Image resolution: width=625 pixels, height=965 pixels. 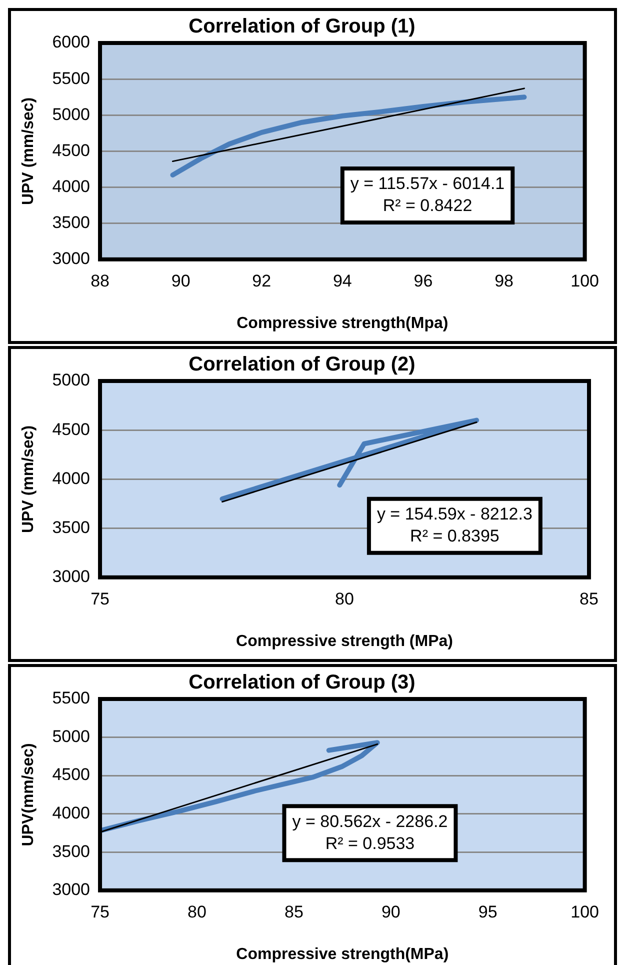 What do you see at coordinates (454, 514) in the screenshot?
I see `annotation: y = 154.59x - 8212.3` at bounding box center [454, 514].